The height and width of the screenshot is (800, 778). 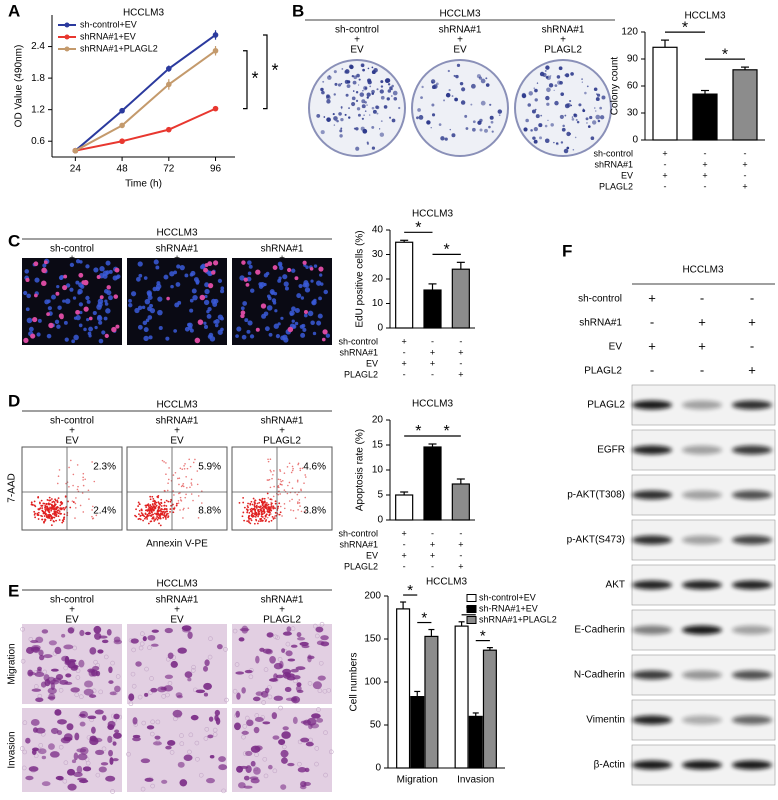 What do you see at coordinates (104, 467) in the screenshot?
I see `quadrant-label: 2.3%` at bounding box center [104, 467].